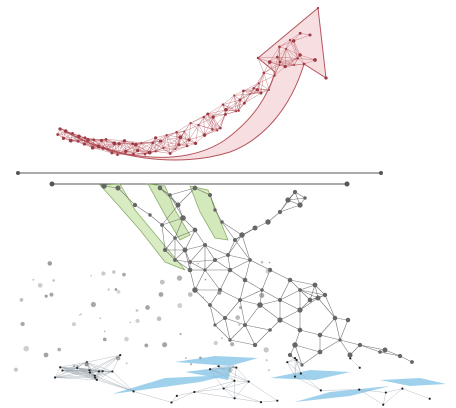 This screenshot has height=408, width=456. Describe the element at coordinates (52, 184) in the screenshot. I see `lower-bar-end-left` at that location.